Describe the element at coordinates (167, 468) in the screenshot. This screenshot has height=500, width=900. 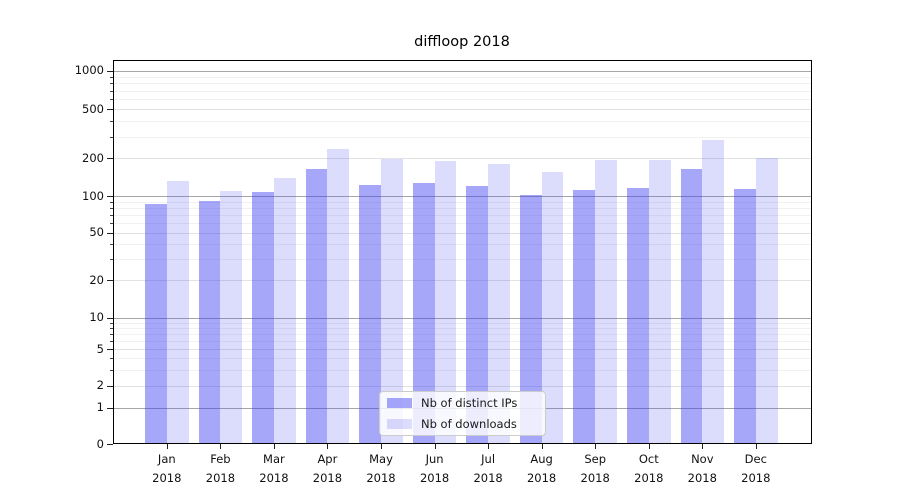
I see `x-tick-label-jan: Jan 2018` at that location.